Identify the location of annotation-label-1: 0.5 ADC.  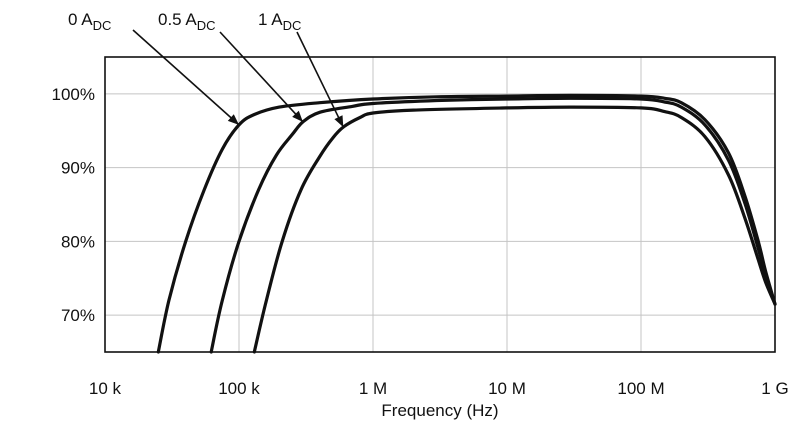
(187, 21).